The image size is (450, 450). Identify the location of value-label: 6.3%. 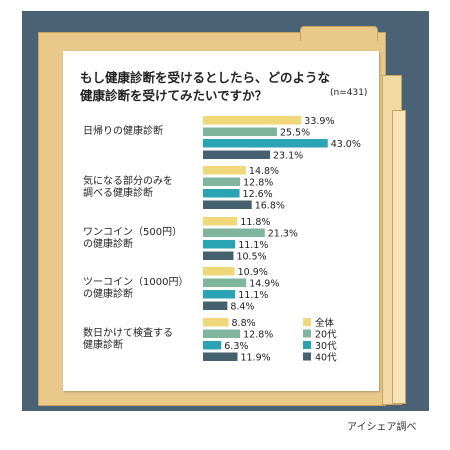
(236, 346).